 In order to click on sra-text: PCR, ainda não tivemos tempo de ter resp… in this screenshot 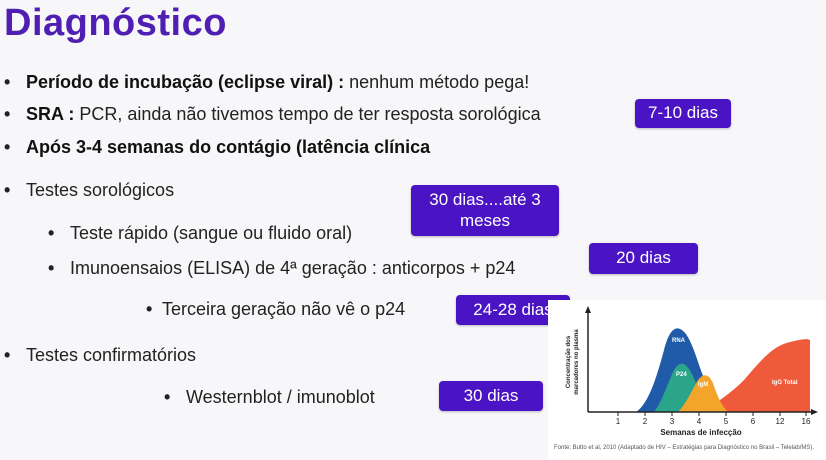, I will do `click(307, 114)`.